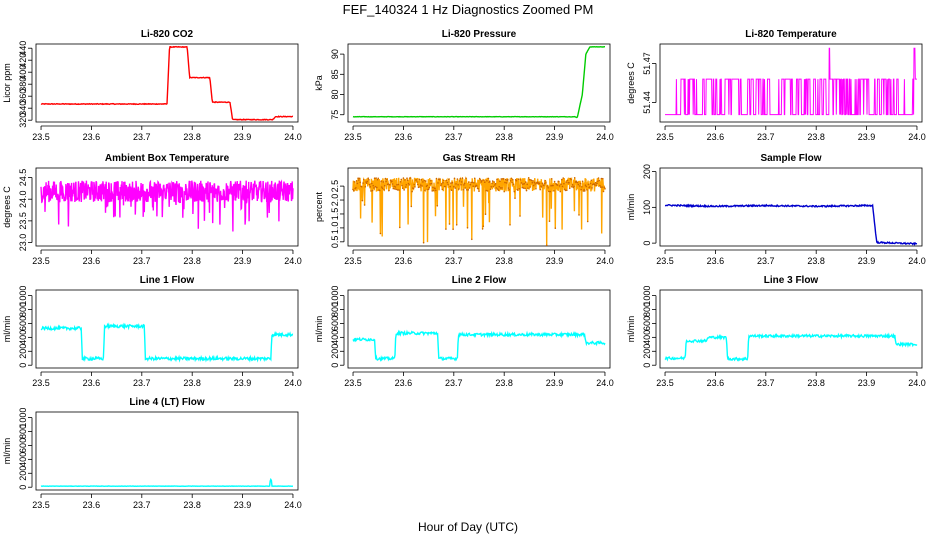  Describe the element at coordinates (335, 242) in the screenshot. I see `y-tick-label: 0.5` at that location.